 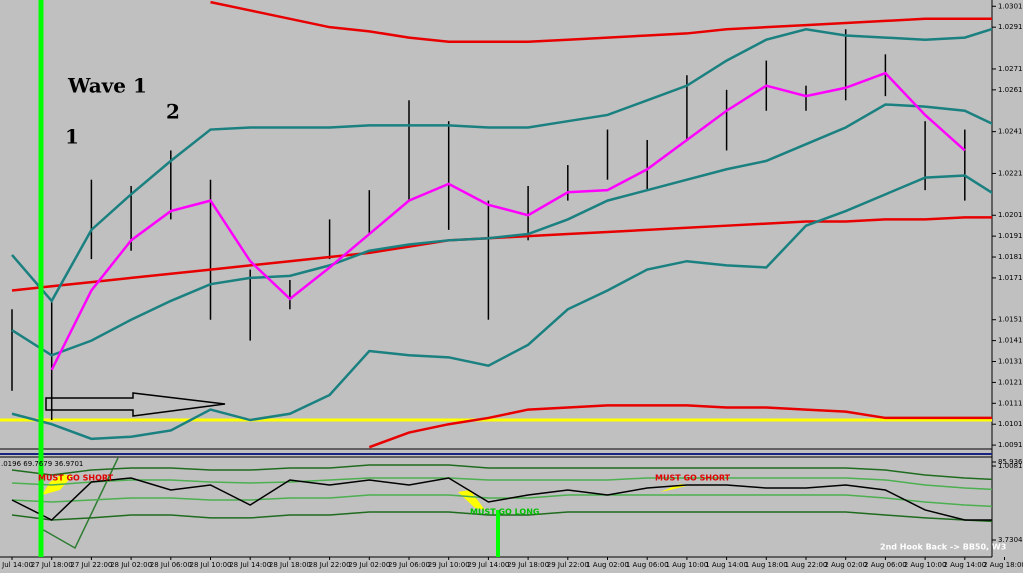 What do you see at coordinates (1010, 90) in the screenshot?
I see `y-tick-label: 1.02610` at bounding box center [1010, 90].